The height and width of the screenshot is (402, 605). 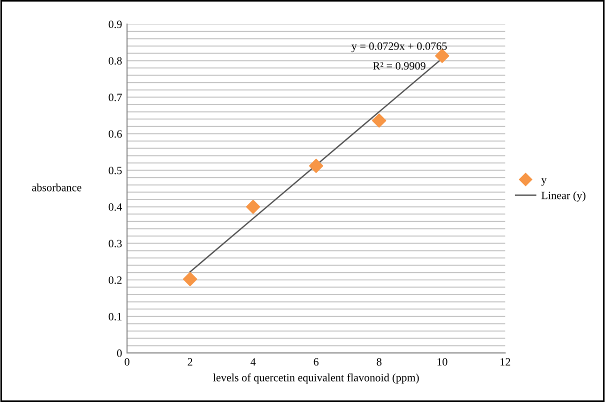 I want to click on x-tick-label: 10, so click(x=443, y=362).